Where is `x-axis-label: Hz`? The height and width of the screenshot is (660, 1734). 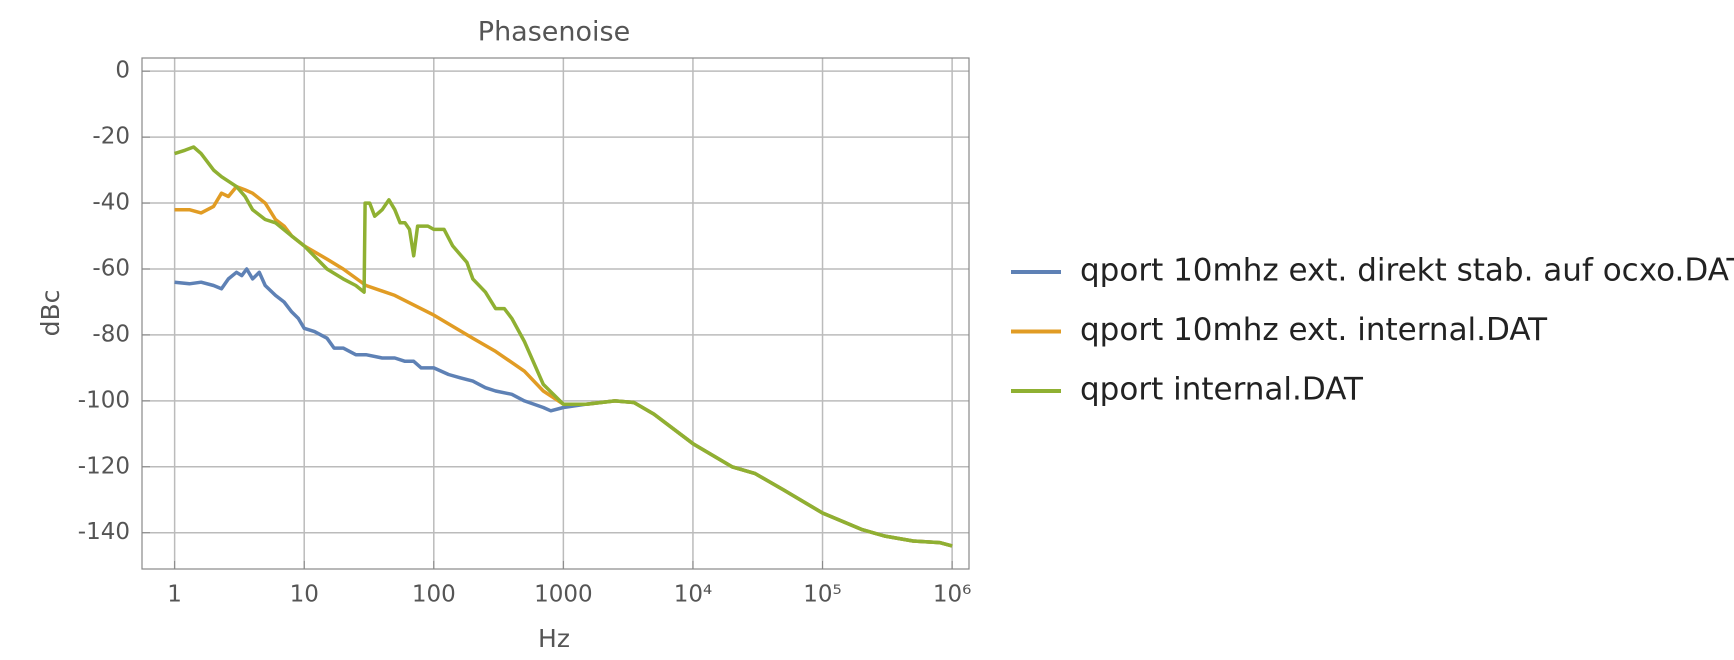
x-axis-label: Hz is located at coordinates (554, 638).